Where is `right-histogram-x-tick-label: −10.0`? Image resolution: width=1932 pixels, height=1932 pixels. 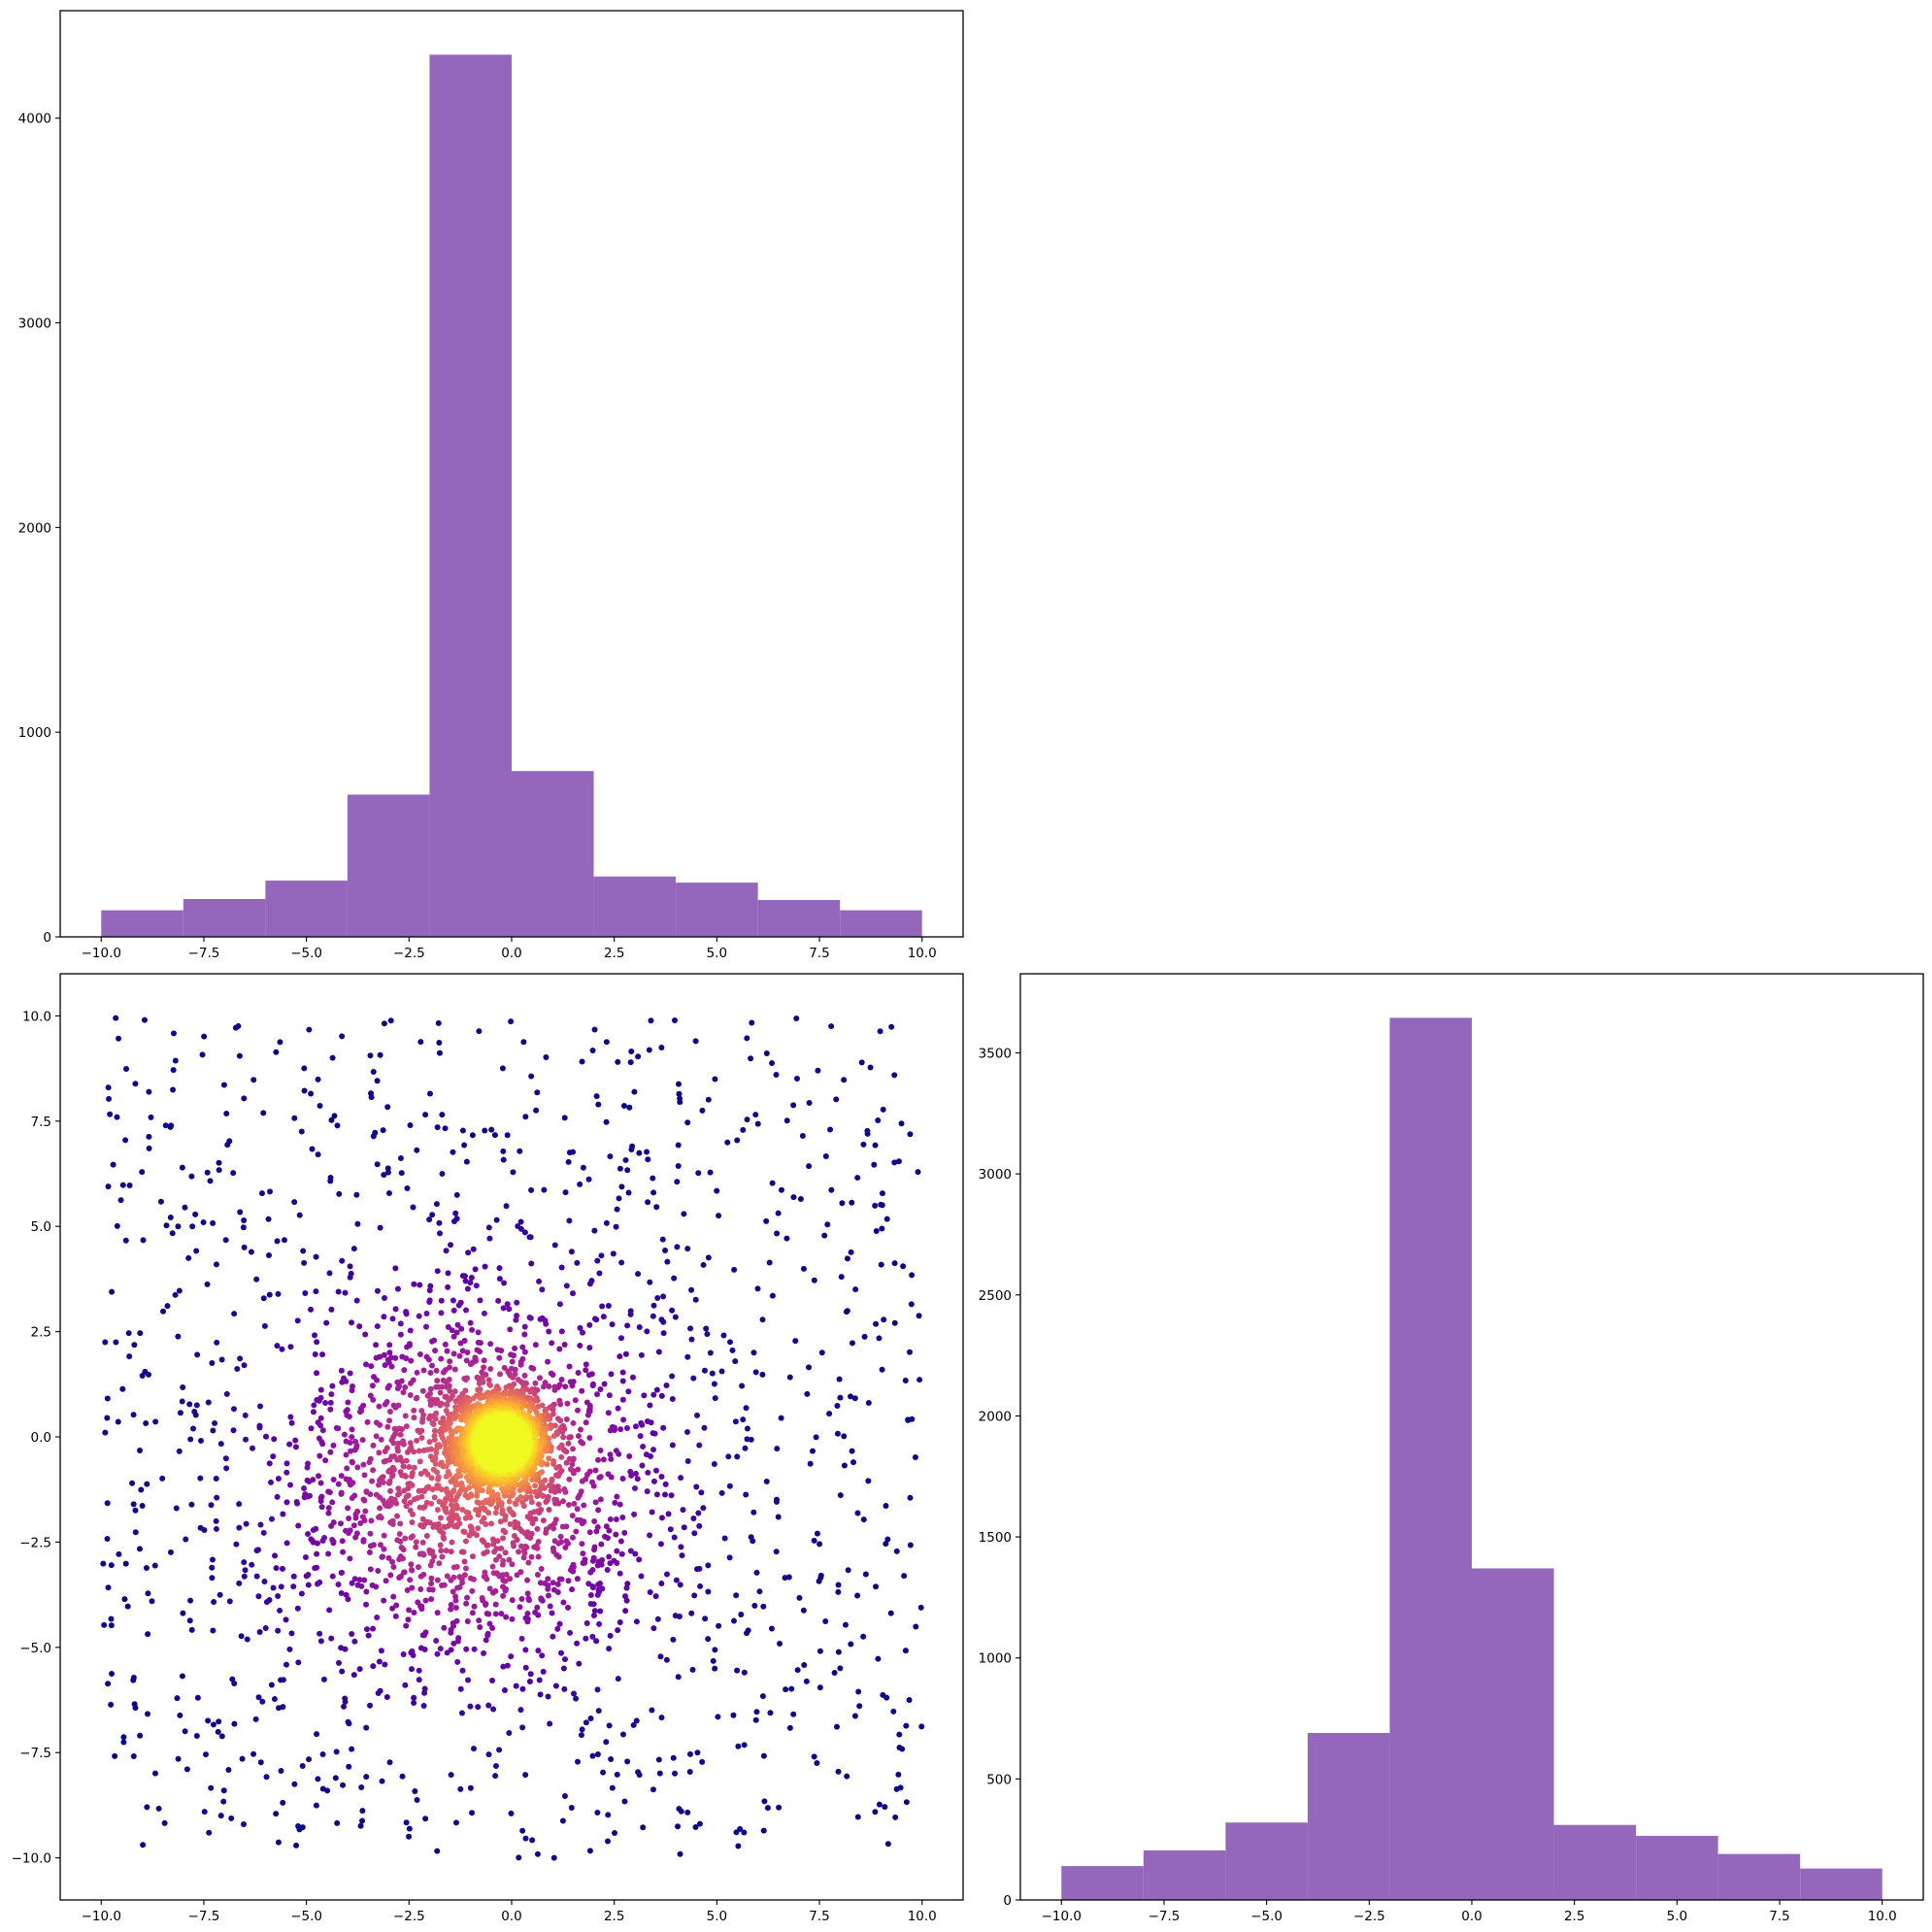
right-histogram-x-tick-label: −10.0 is located at coordinates (1062, 1916).